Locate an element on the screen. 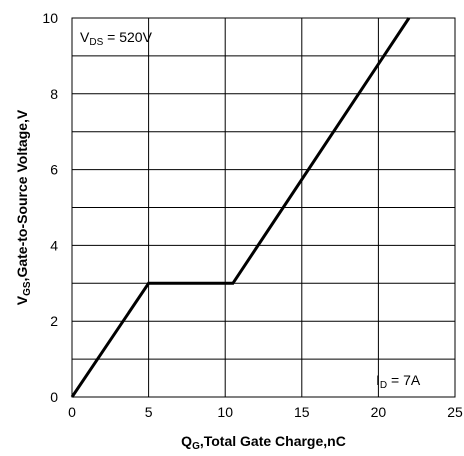 Image resolution: width=464 pixels, height=456 pixels. x-tick-label: 15 is located at coordinates (302, 412).